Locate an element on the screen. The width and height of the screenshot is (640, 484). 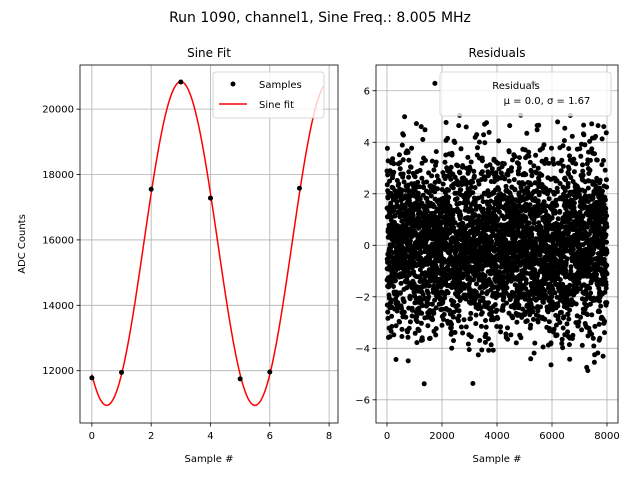
residuals-ytick-label: −4 is located at coordinates (362, 349).